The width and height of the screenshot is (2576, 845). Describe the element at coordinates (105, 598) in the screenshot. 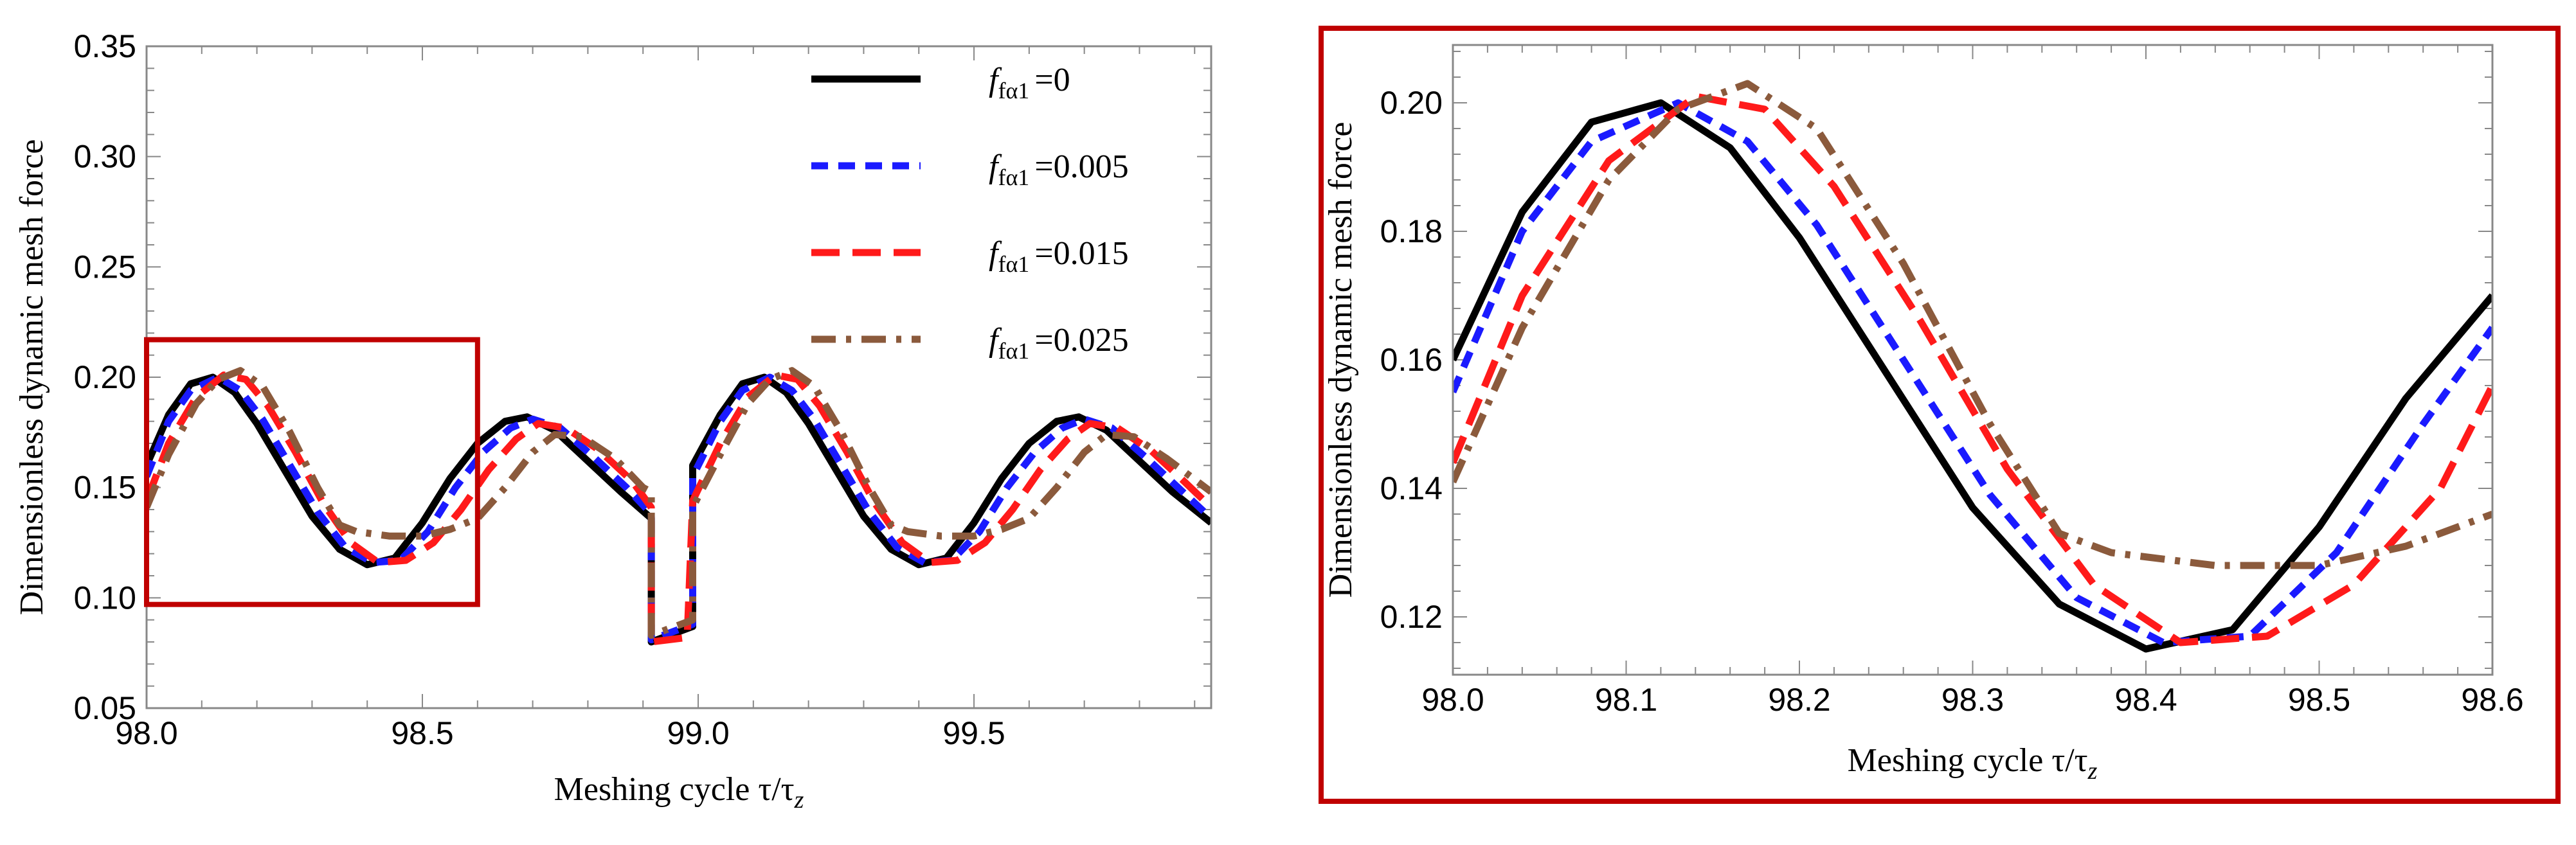

I see `main-y-tick-label: 0.10` at that location.